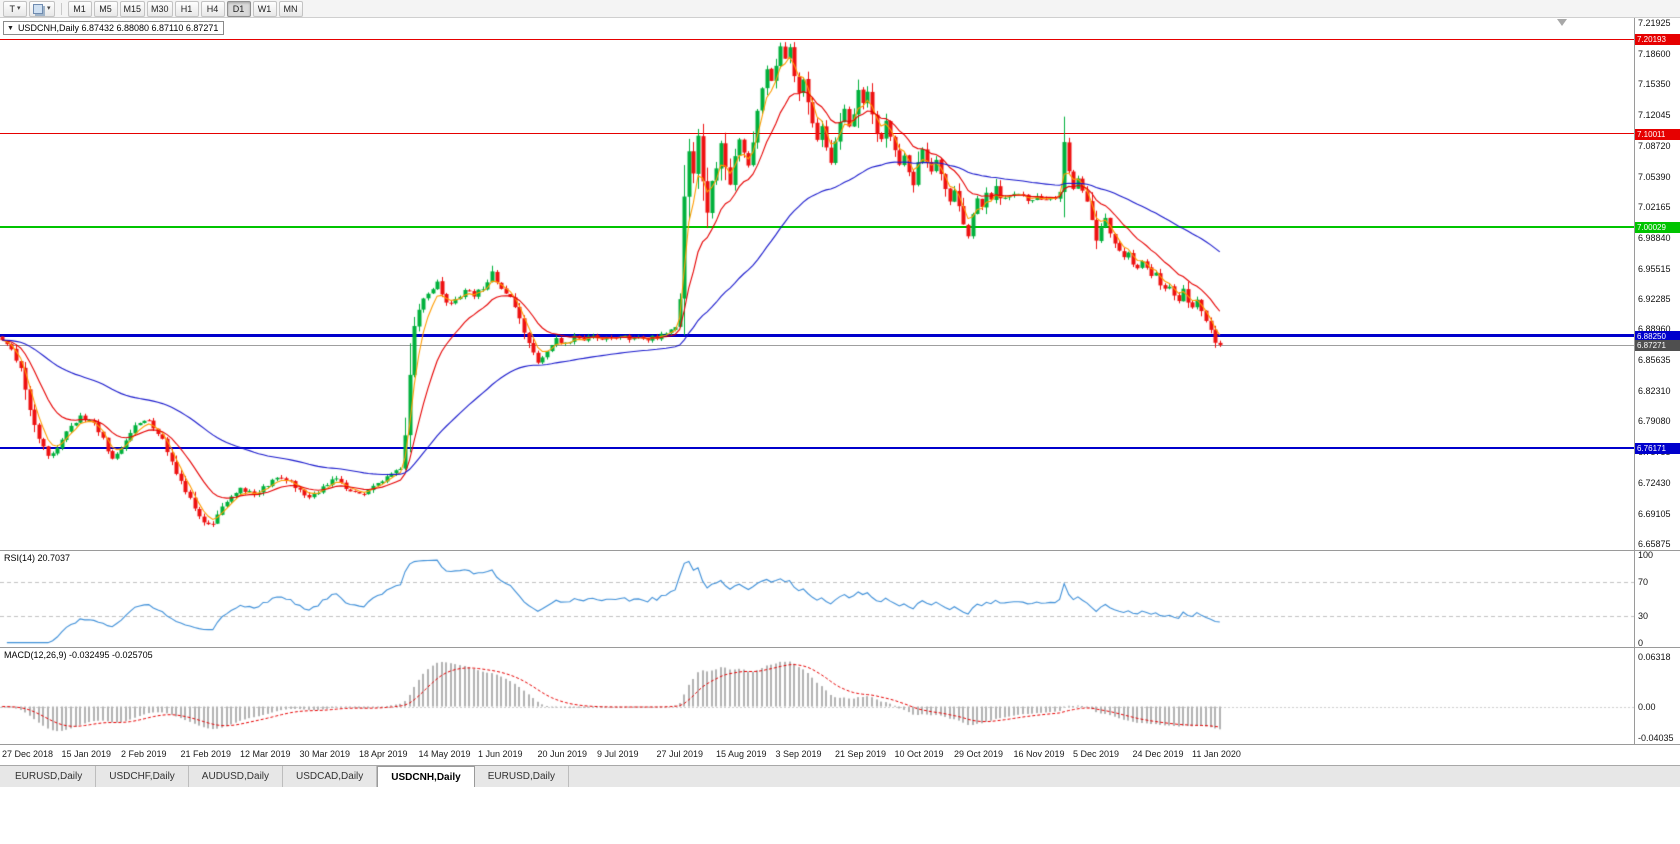 This screenshot has height=844, width=1680. Describe the element at coordinates (1096, 754) in the screenshot. I see `time-axis-label: 5 Dec 2019` at that location.